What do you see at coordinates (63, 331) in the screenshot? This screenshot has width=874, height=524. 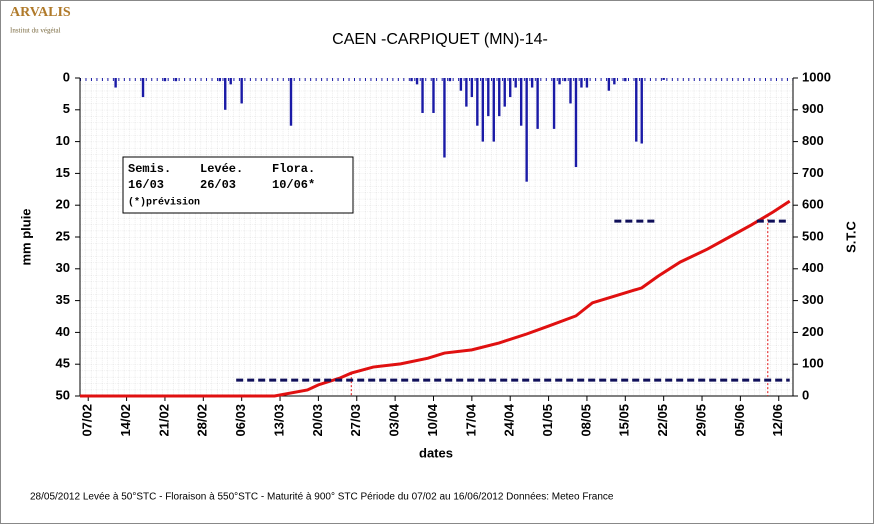 I see `y-tick-label: 40` at bounding box center [63, 331].